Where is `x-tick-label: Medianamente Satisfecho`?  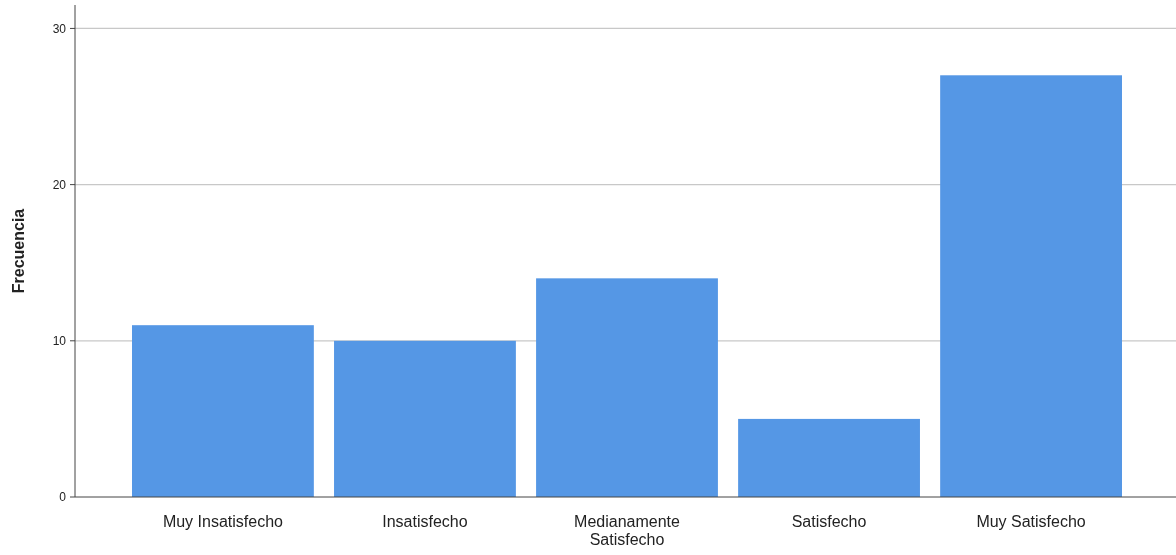 x-tick-label: Medianamente Satisfecho is located at coordinates (627, 530).